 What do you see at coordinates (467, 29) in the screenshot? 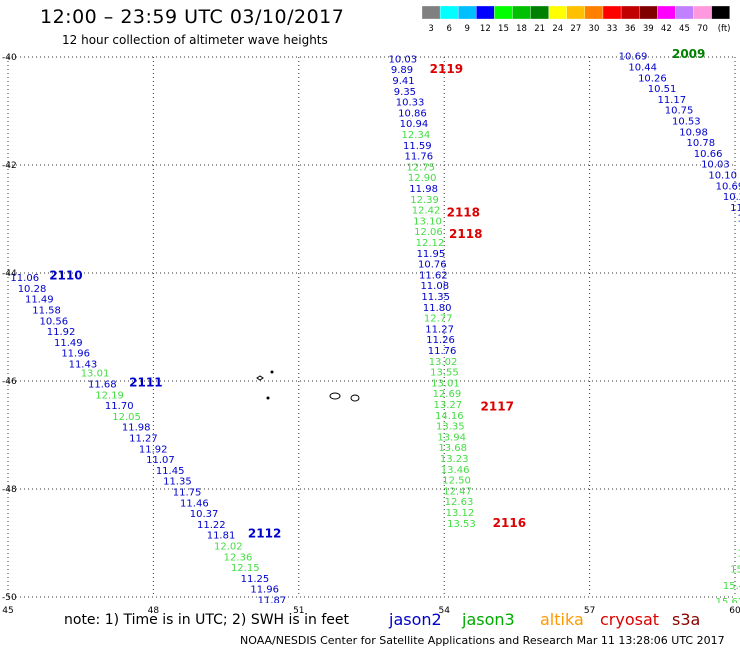
I see `color-scale-label: 9` at bounding box center [467, 29].